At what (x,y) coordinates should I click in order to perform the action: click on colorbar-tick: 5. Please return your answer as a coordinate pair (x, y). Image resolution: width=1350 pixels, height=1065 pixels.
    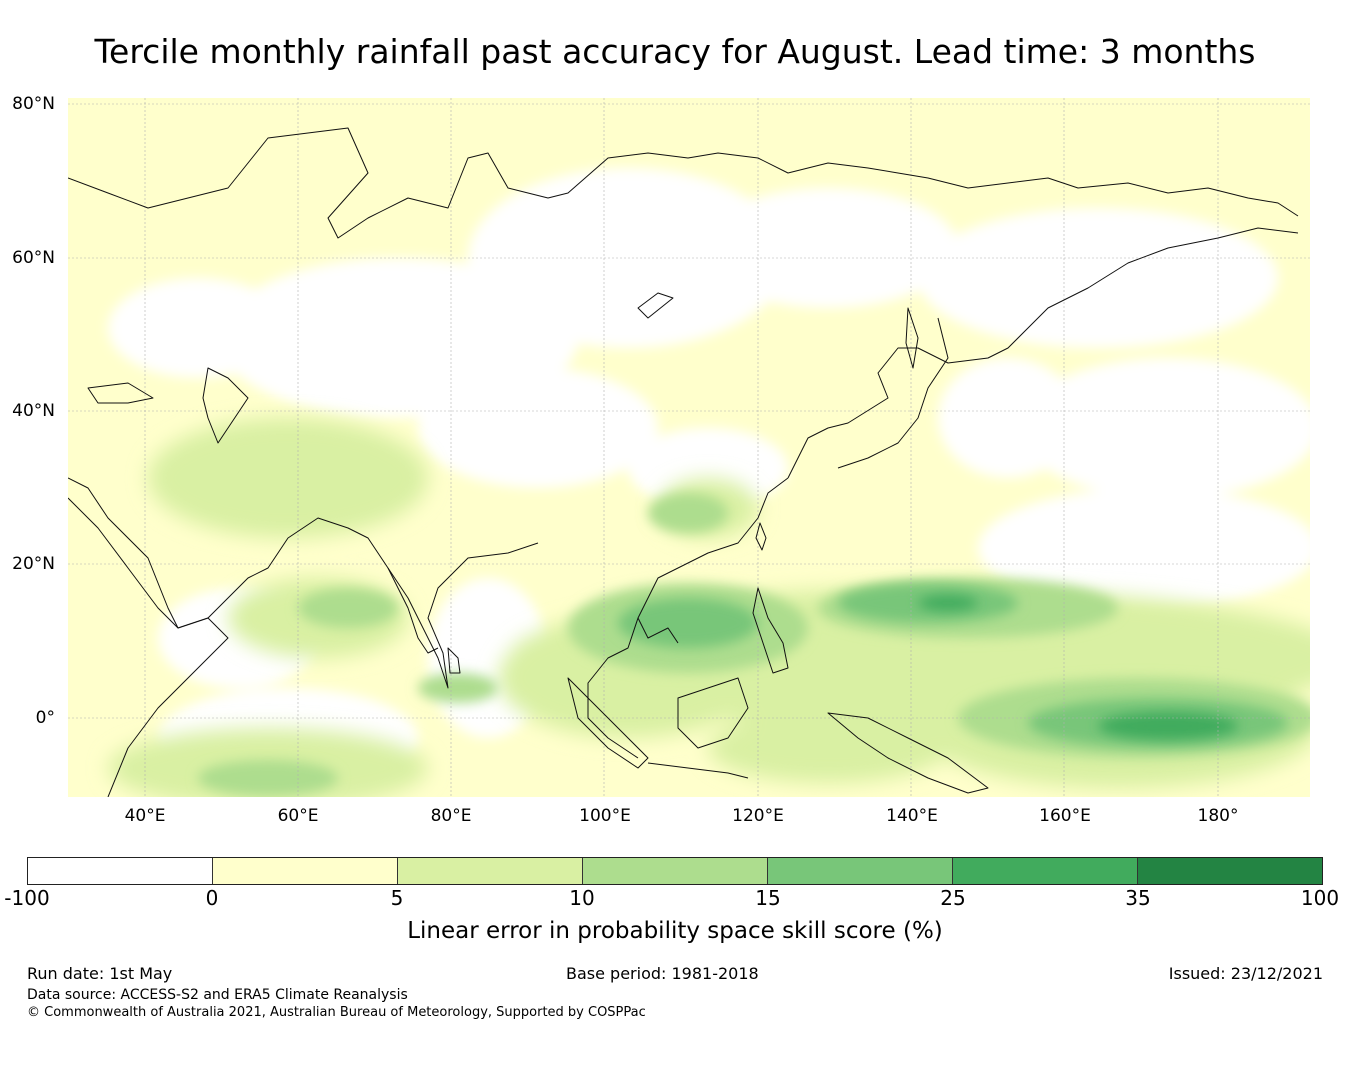
    Looking at the image, I should click on (397, 898).